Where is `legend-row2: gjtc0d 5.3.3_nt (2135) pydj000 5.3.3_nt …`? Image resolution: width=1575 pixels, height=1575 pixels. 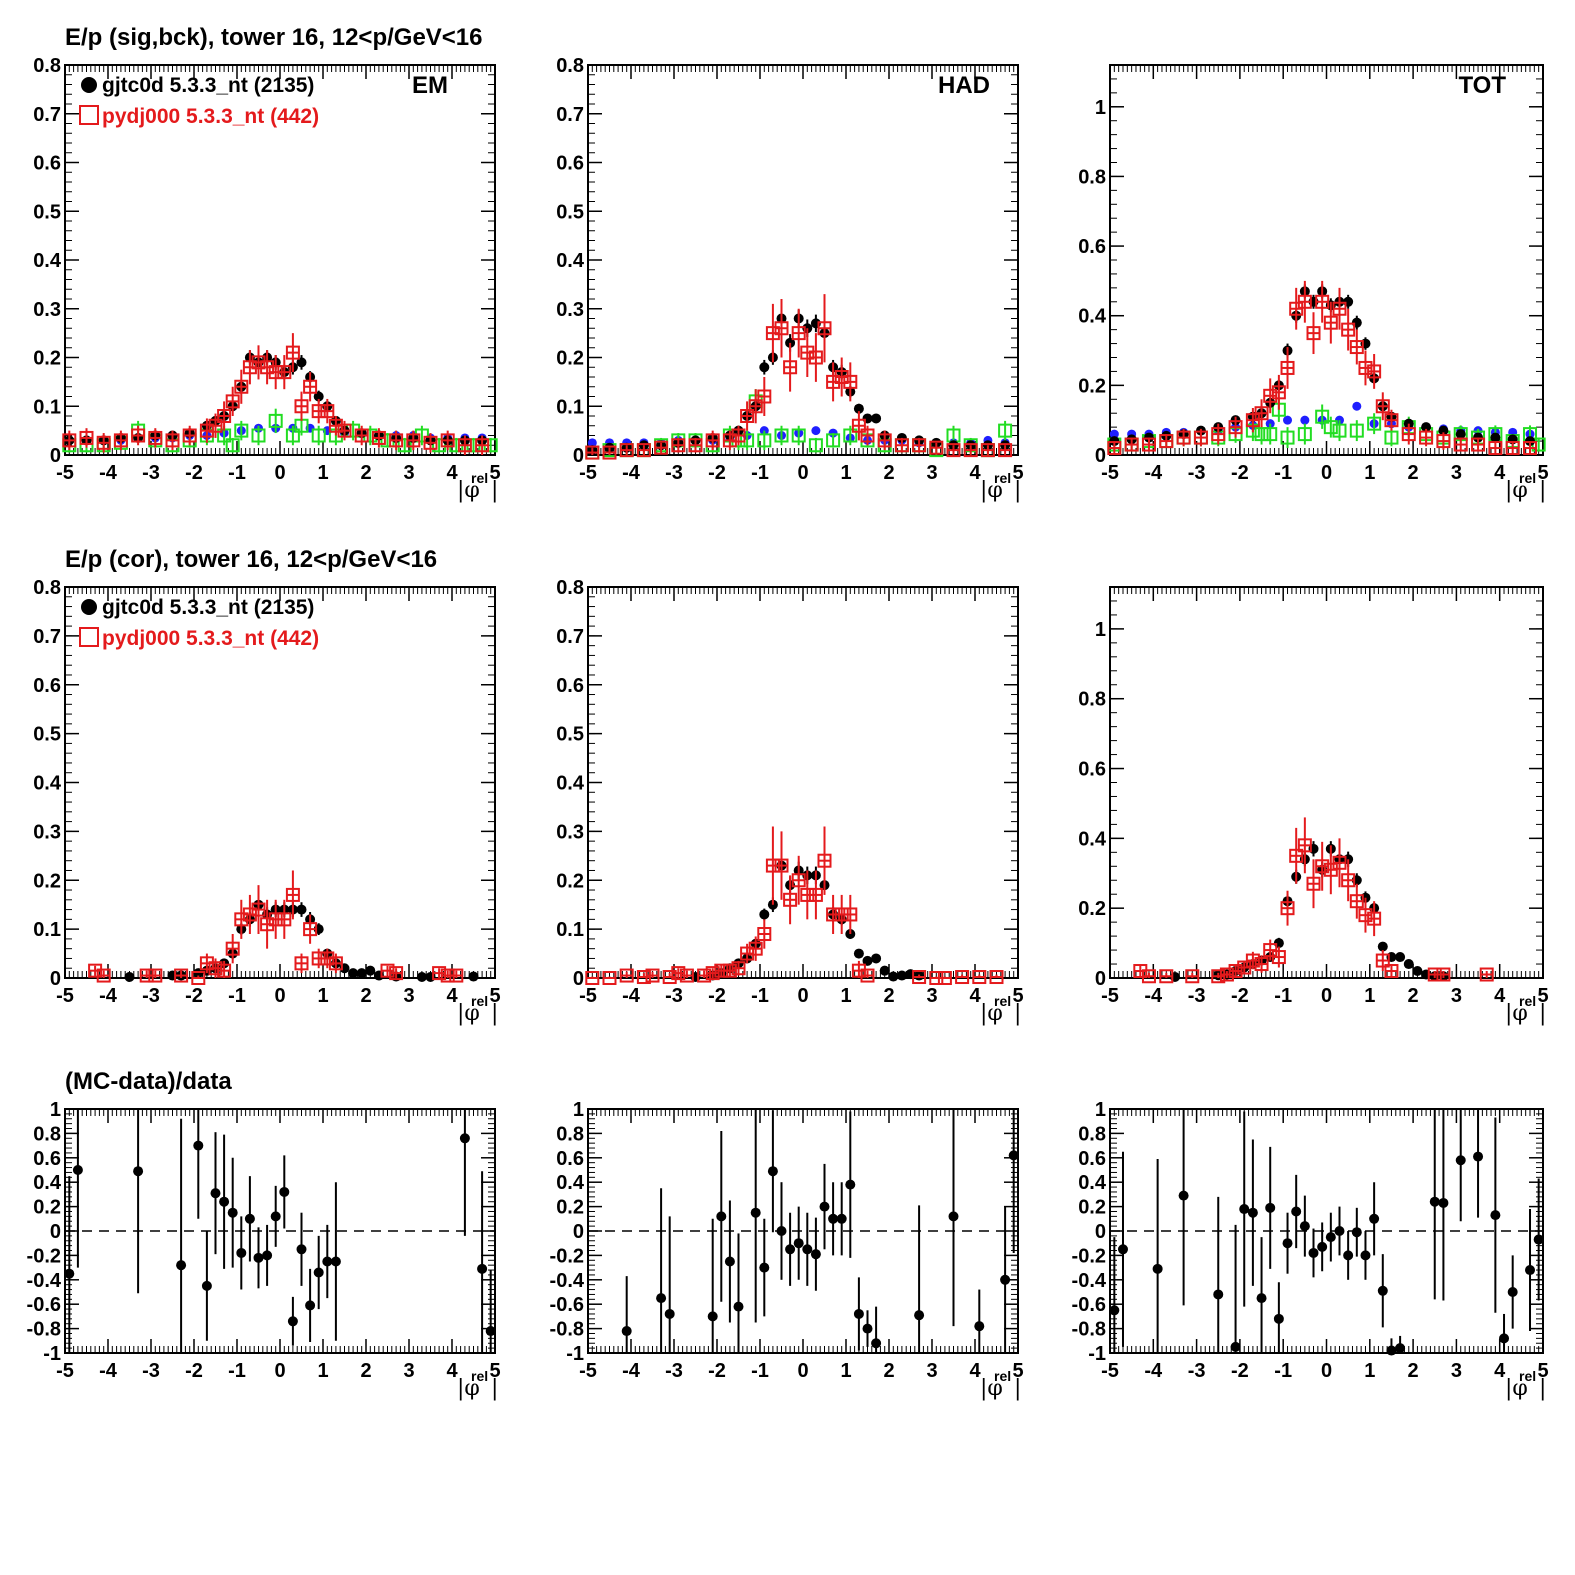
legend-row2: gjtc0d 5.3.3_nt (2135) pydj000 5.3.3_nt … is located at coordinates (199, 623).